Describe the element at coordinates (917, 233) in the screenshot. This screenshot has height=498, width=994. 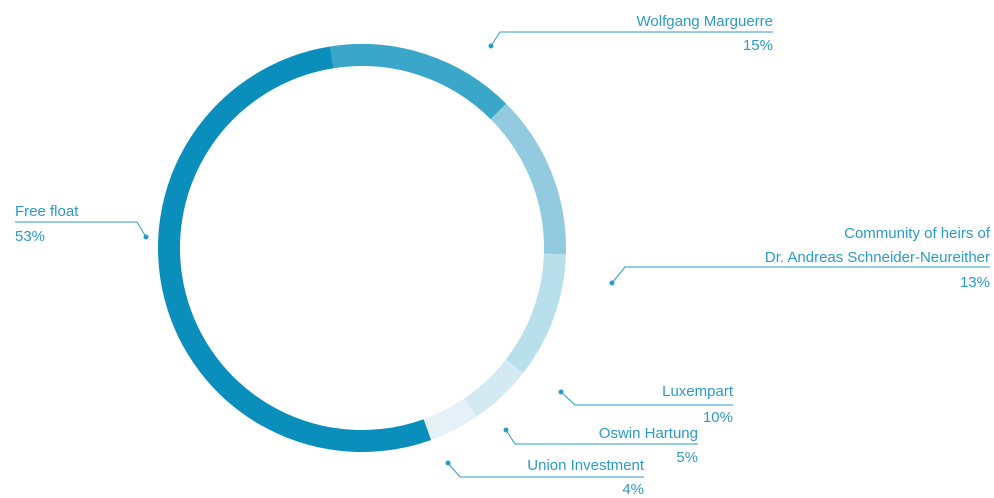
I see `segment-label: Community of heirs of` at that location.